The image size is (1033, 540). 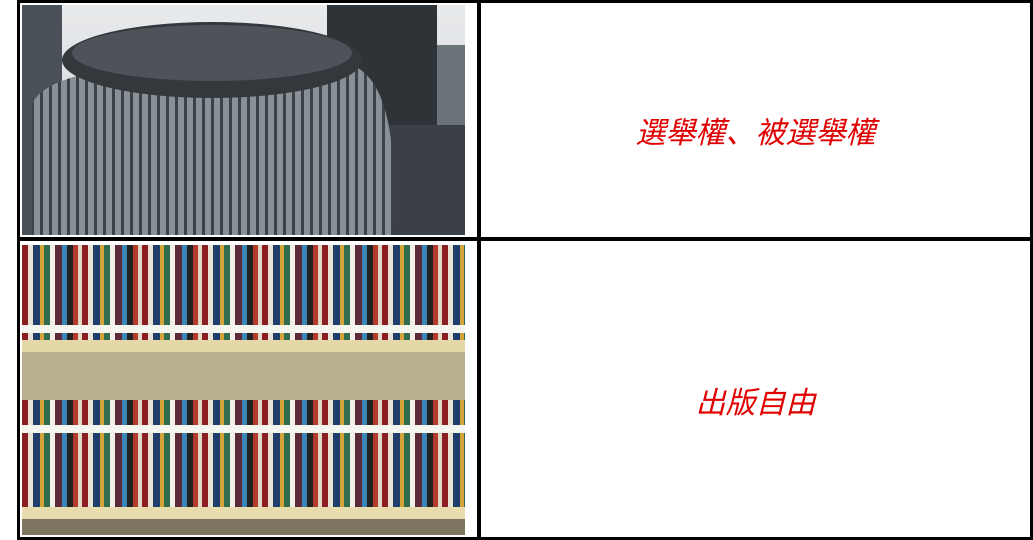 What do you see at coordinates (479, 270) in the screenshot?
I see `column-divider` at bounding box center [479, 270].